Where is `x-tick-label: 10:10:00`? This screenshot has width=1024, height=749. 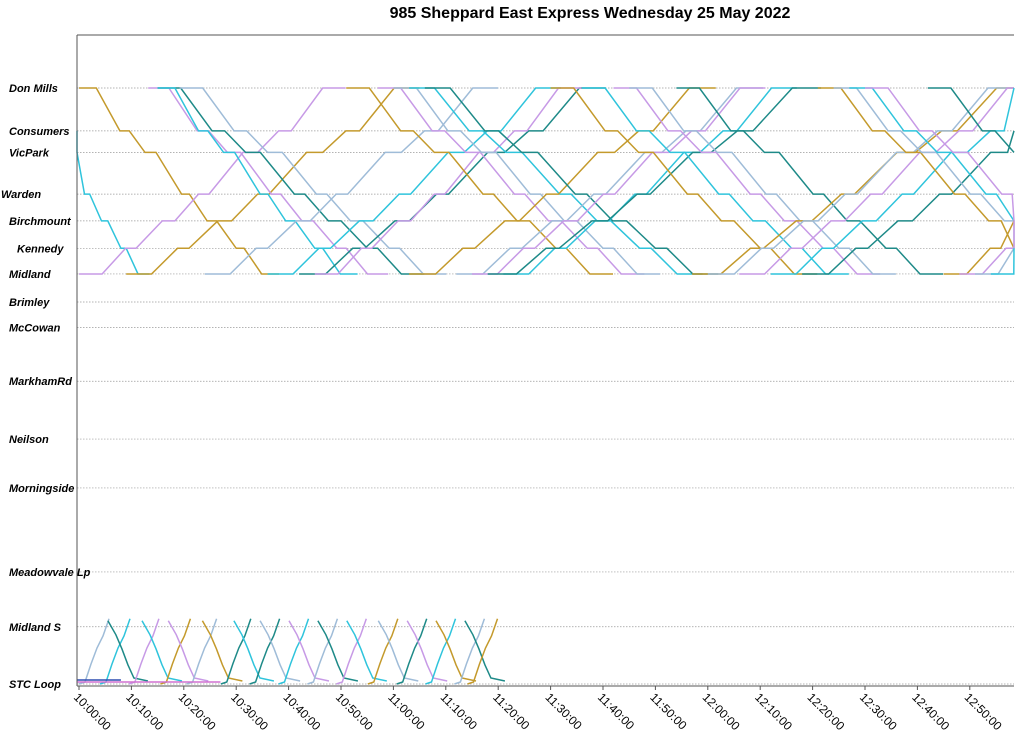 x-tick-label: 10:10:00 is located at coordinates (144, 711).